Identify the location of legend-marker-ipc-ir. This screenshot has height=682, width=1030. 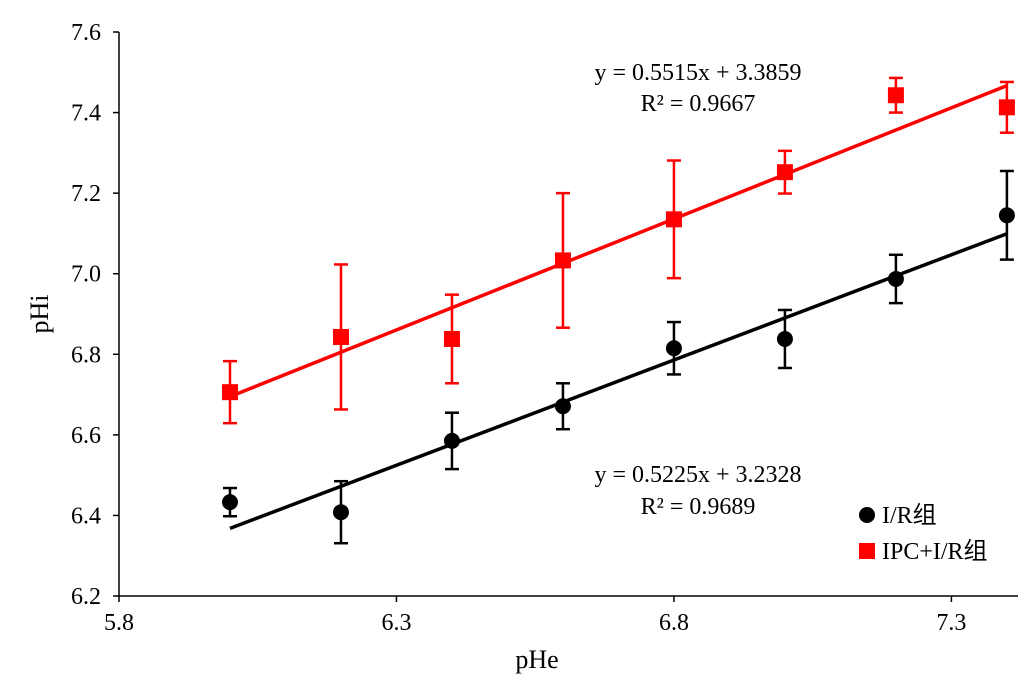
(867, 551).